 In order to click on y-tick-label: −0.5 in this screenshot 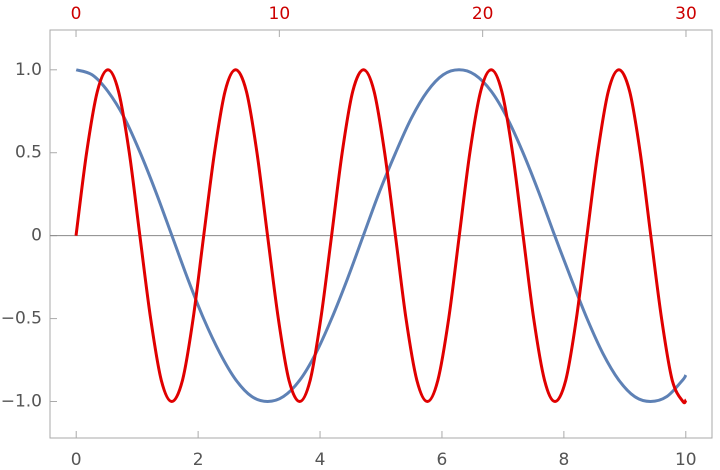, I will do `click(21, 319)`.